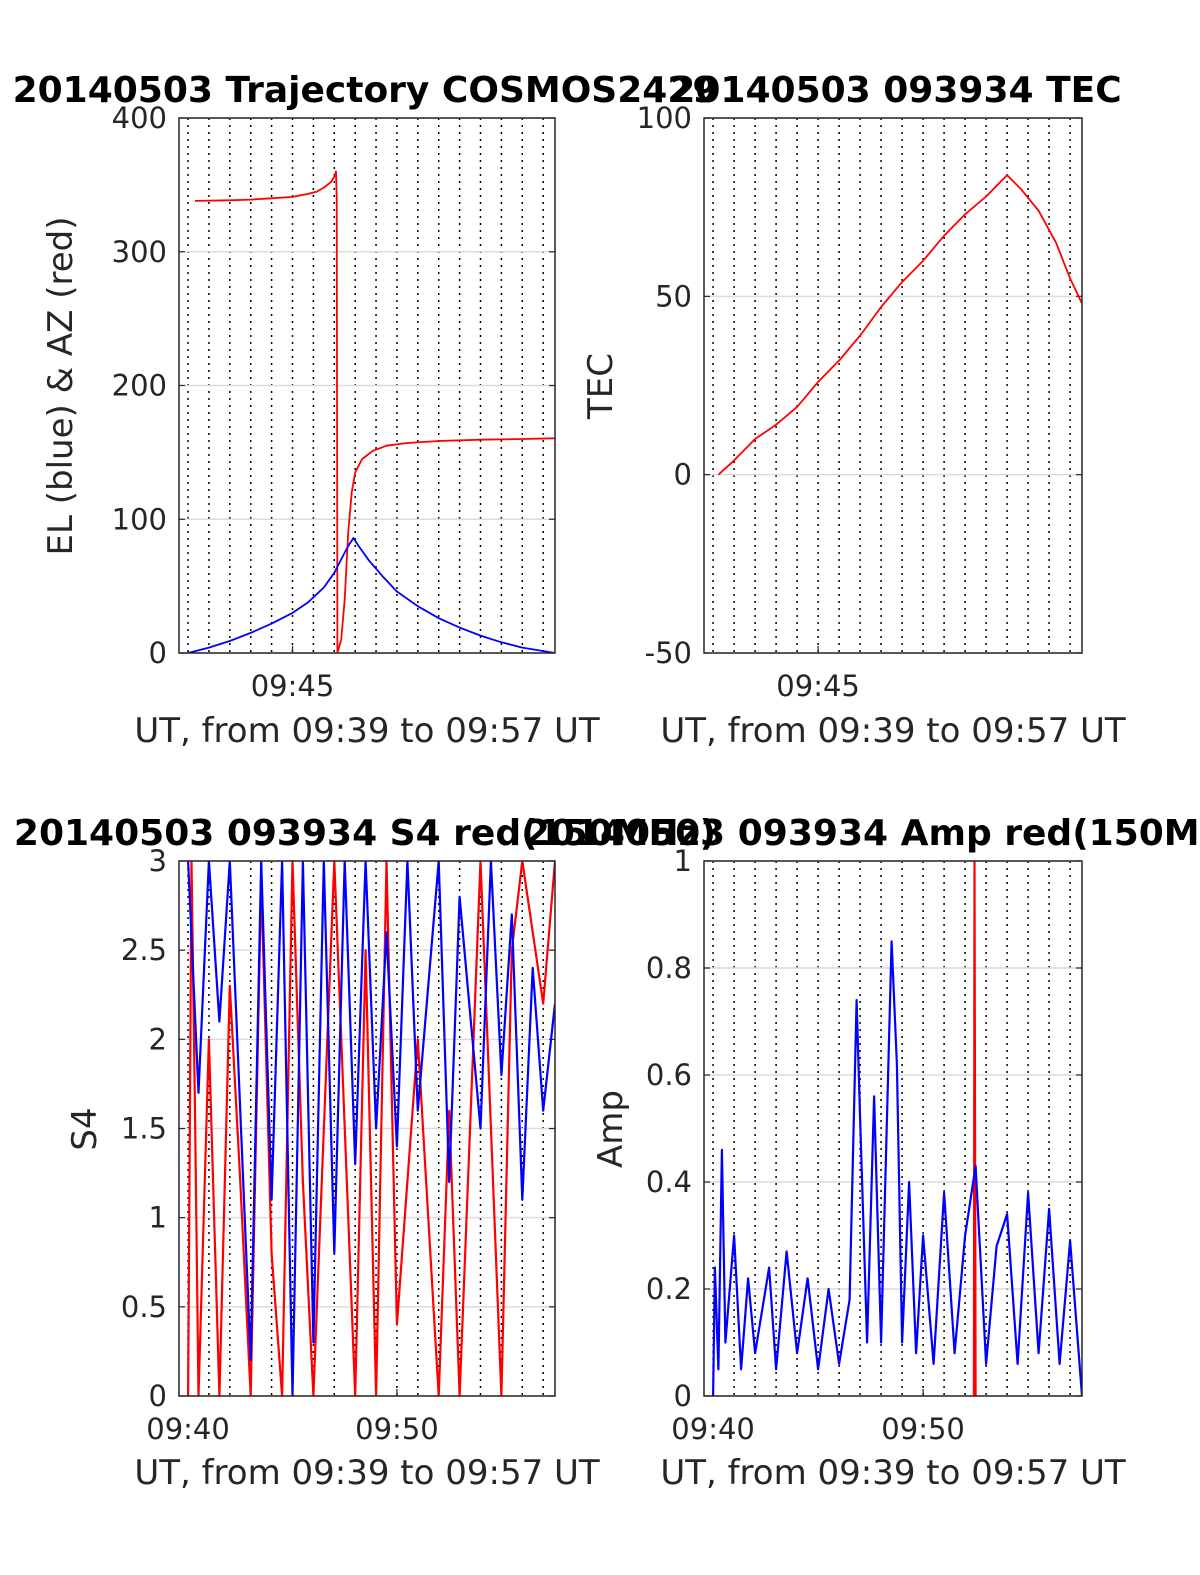  Describe the element at coordinates (365, 833) in the screenshot. I see `chart-title: 20140503 093934 S4 red(150MHz)` at that location.